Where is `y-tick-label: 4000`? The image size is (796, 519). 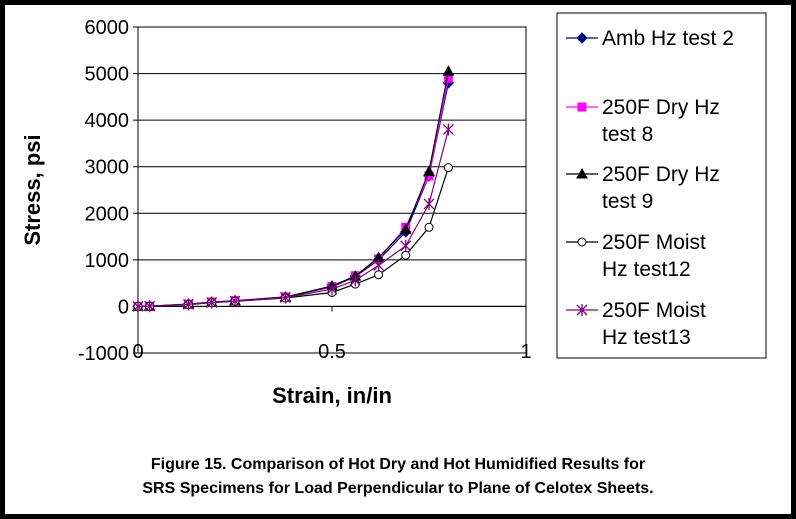 y-tick-label: 4000 is located at coordinates (107, 121).